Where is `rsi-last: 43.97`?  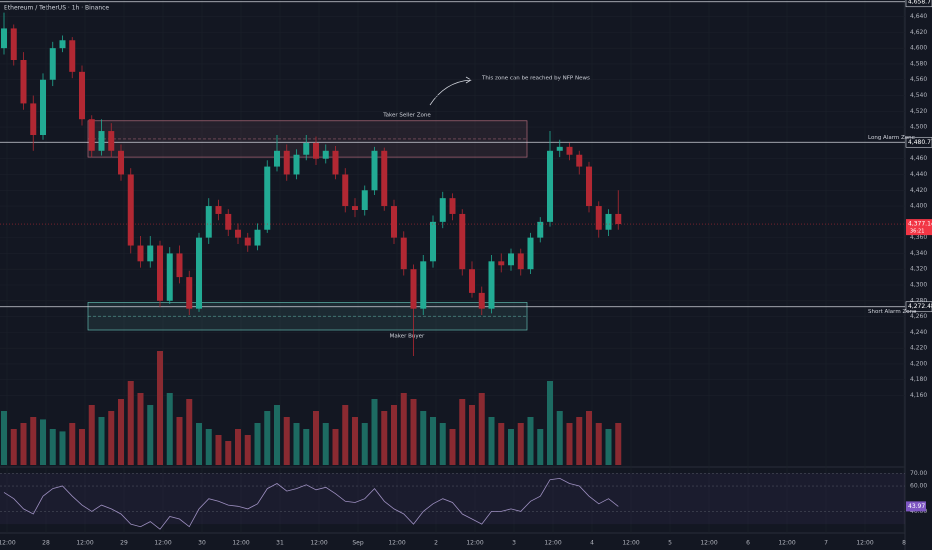 rsi-last: 43.97 is located at coordinates (916, 506).